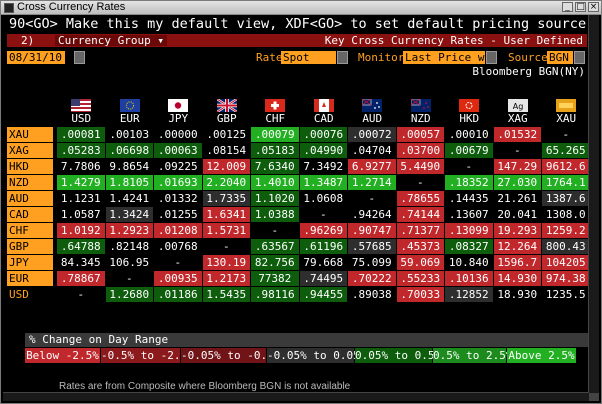 The image size is (602, 404). I want to click on calendar-icon, so click(79, 57).